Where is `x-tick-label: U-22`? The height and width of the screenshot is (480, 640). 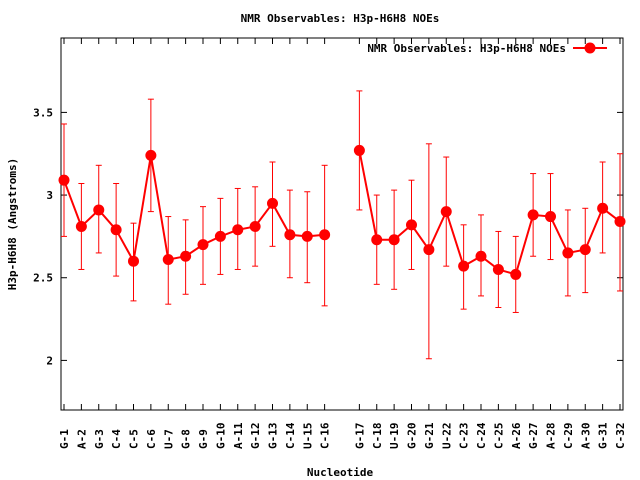
x-tick-label: U-22 is located at coordinates (446, 436).